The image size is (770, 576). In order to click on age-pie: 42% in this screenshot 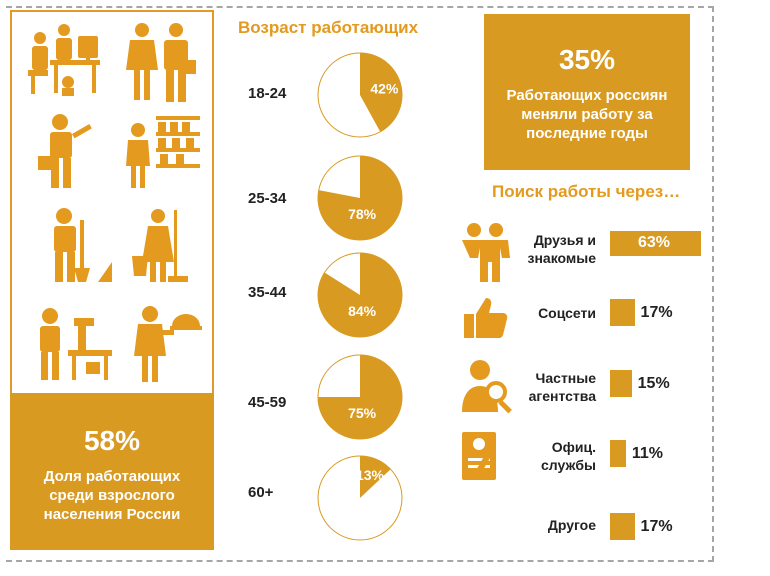, I will do `click(360, 95)`.